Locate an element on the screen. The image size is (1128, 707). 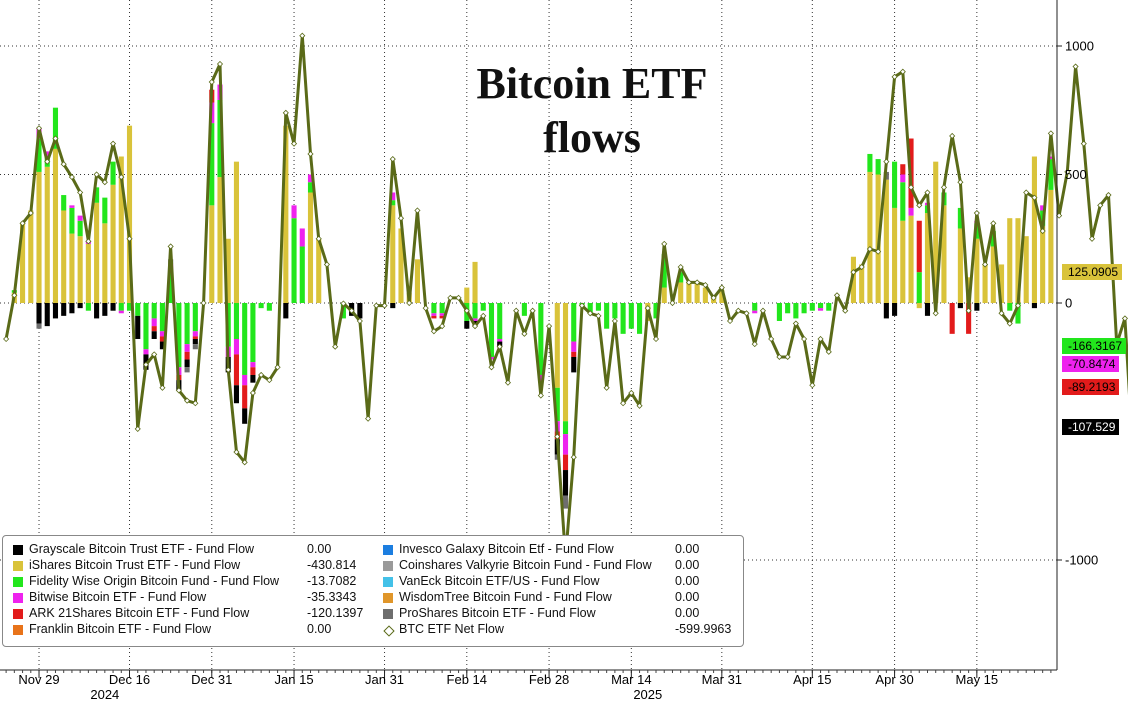
y-tick-label: 500 is located at coordinates (1076, 174).